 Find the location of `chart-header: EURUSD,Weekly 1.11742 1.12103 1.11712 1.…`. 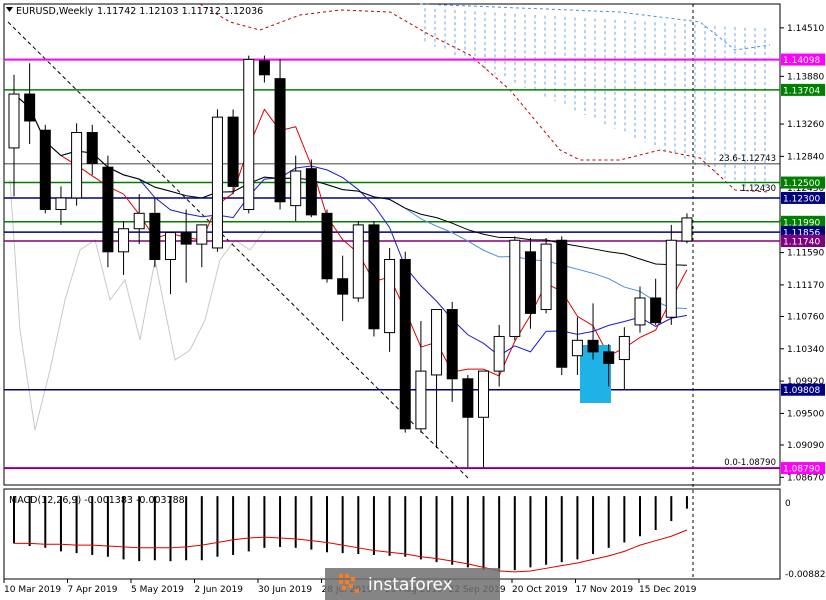

chart-header: EURUSD,Weekly 1.11742 1.12103 1.11712 1.… is located at coordinates (134, 11).